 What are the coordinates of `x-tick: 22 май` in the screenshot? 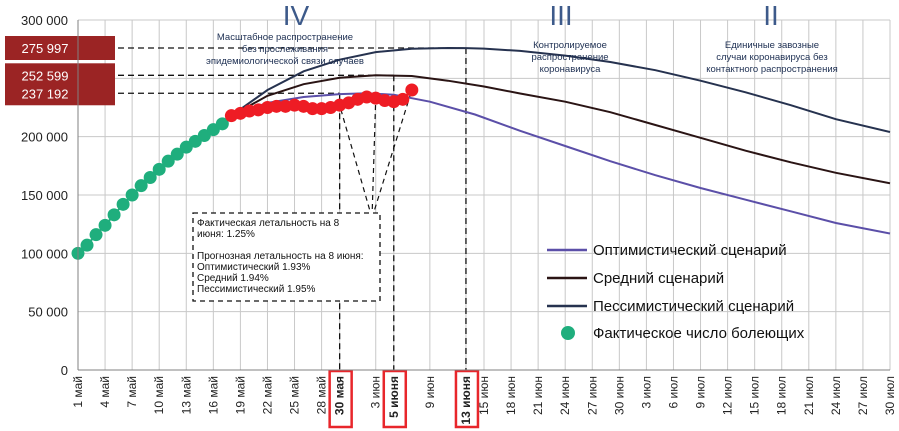 It's located at (267, 395).